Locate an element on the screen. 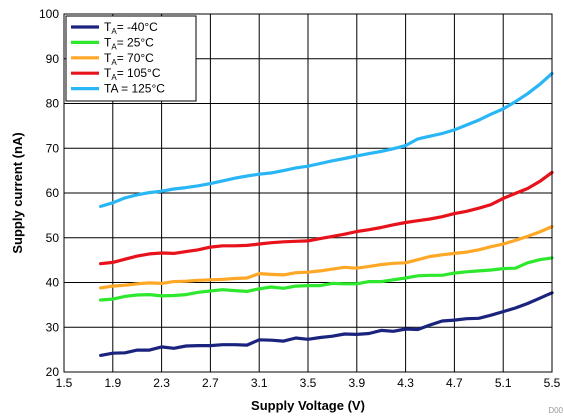 The image size is (564, 417). x-tick-labels: 1.5 1.9 2.3 2.7 3.1 3.5 3.9 4.3 4.7 5.1 5.5 is located at coordinates (308, 383).